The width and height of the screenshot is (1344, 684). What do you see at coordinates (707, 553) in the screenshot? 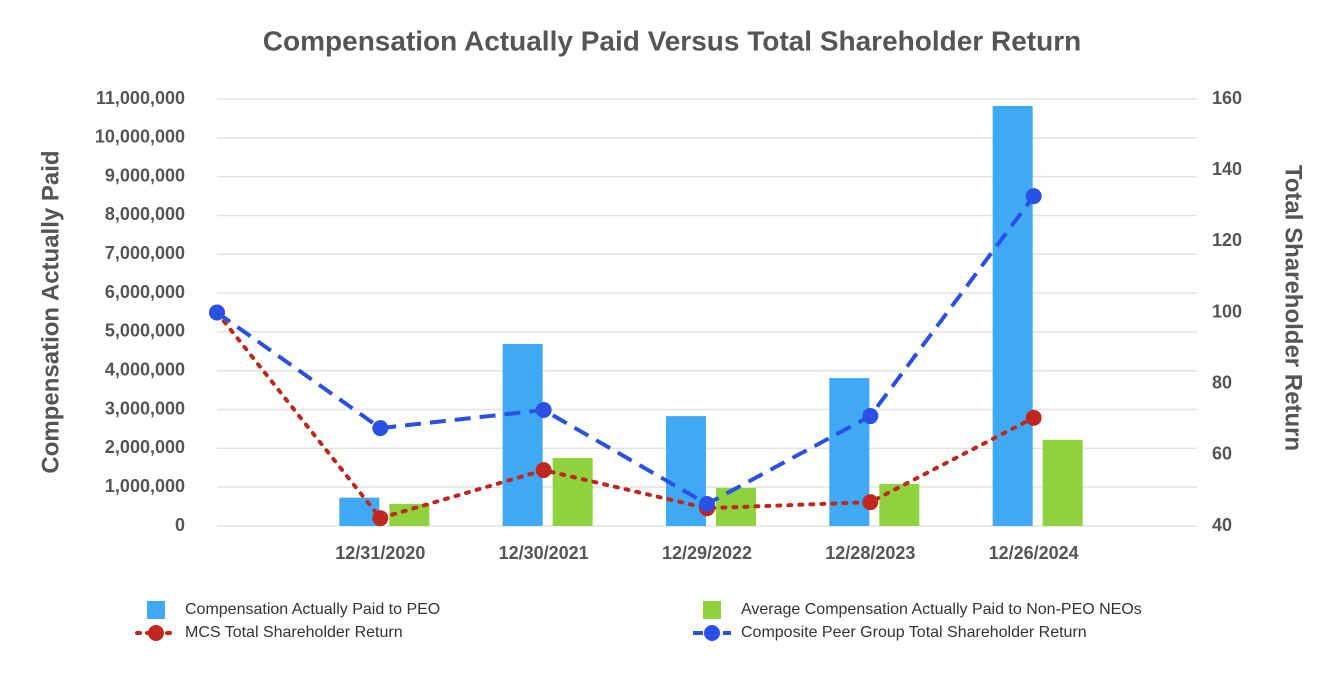
I see `x-tick-label: 12/29/2022` at bounding box center [707, 553].